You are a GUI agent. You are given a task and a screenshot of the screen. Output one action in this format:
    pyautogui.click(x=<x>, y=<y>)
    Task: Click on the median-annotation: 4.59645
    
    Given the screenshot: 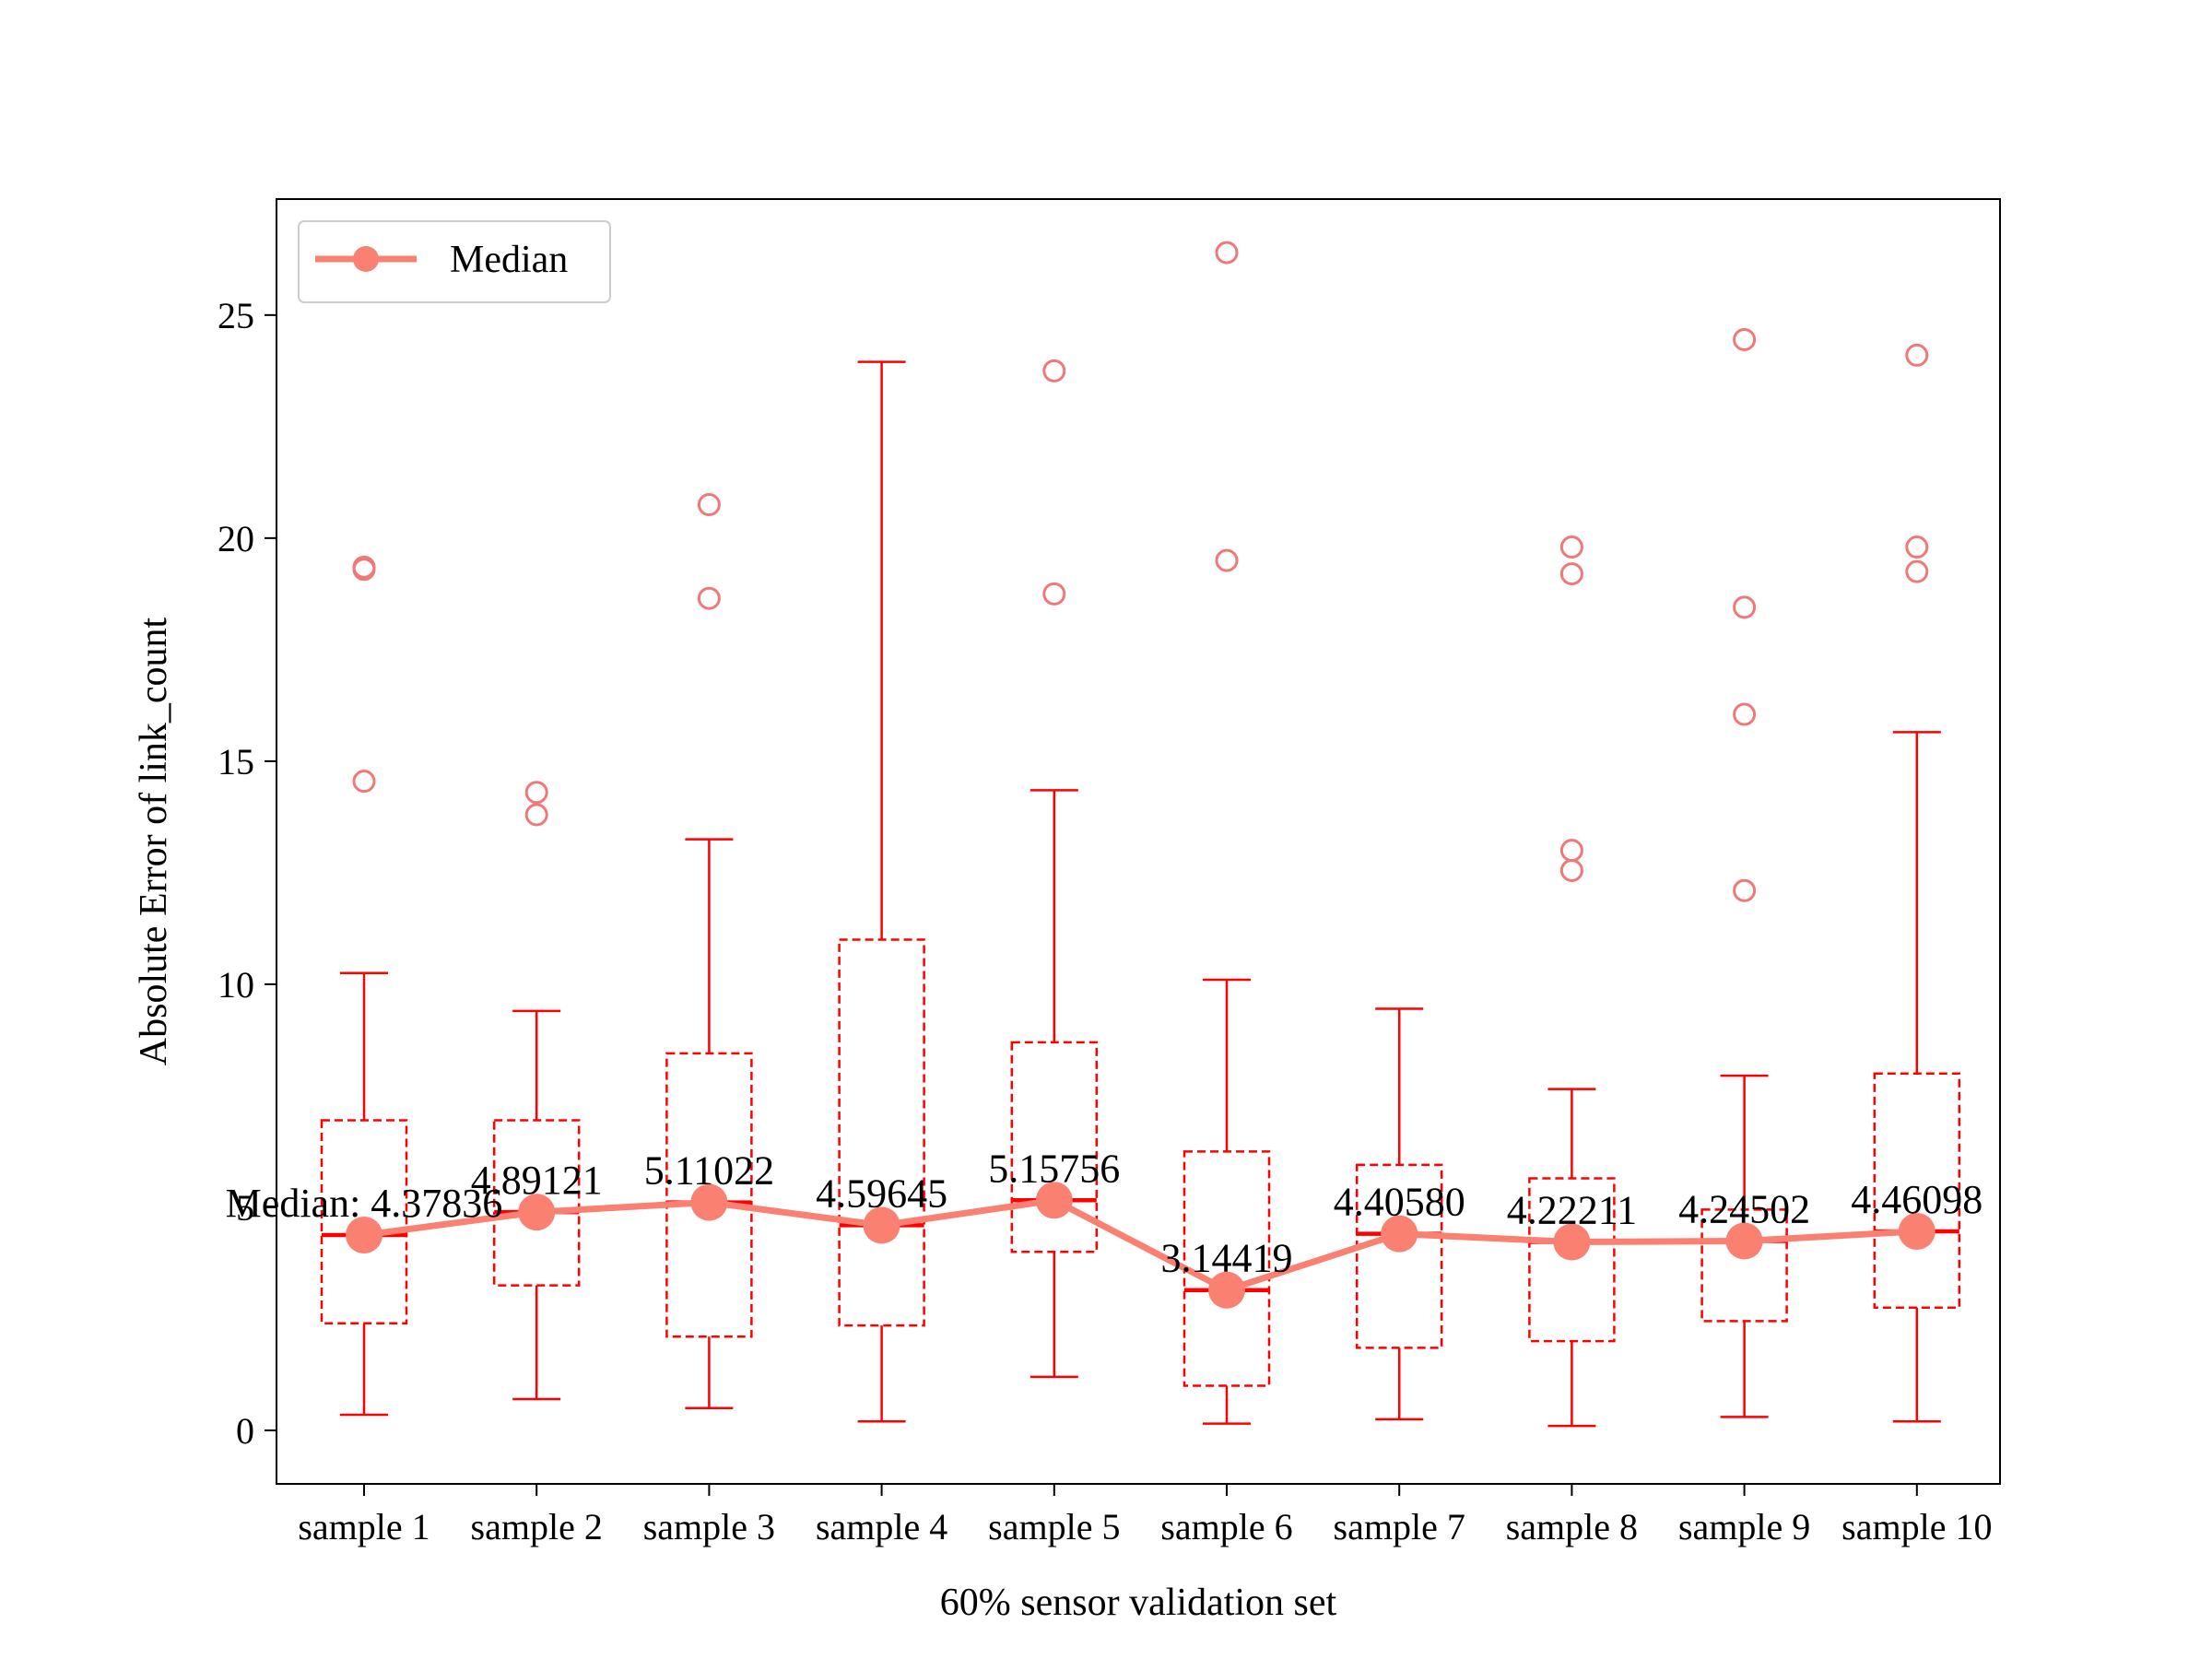 What is the action you would take?
    pyautogui.click(x=881, y=1193)
    